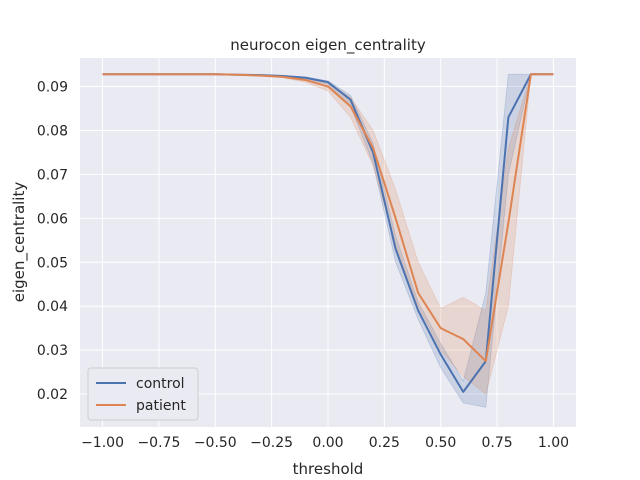 The height and width of the screenshot is (480, 640). Describe the element at coordinates (52, 307) in the screenshot. I see `y-tick-label: 0.04` at that location.